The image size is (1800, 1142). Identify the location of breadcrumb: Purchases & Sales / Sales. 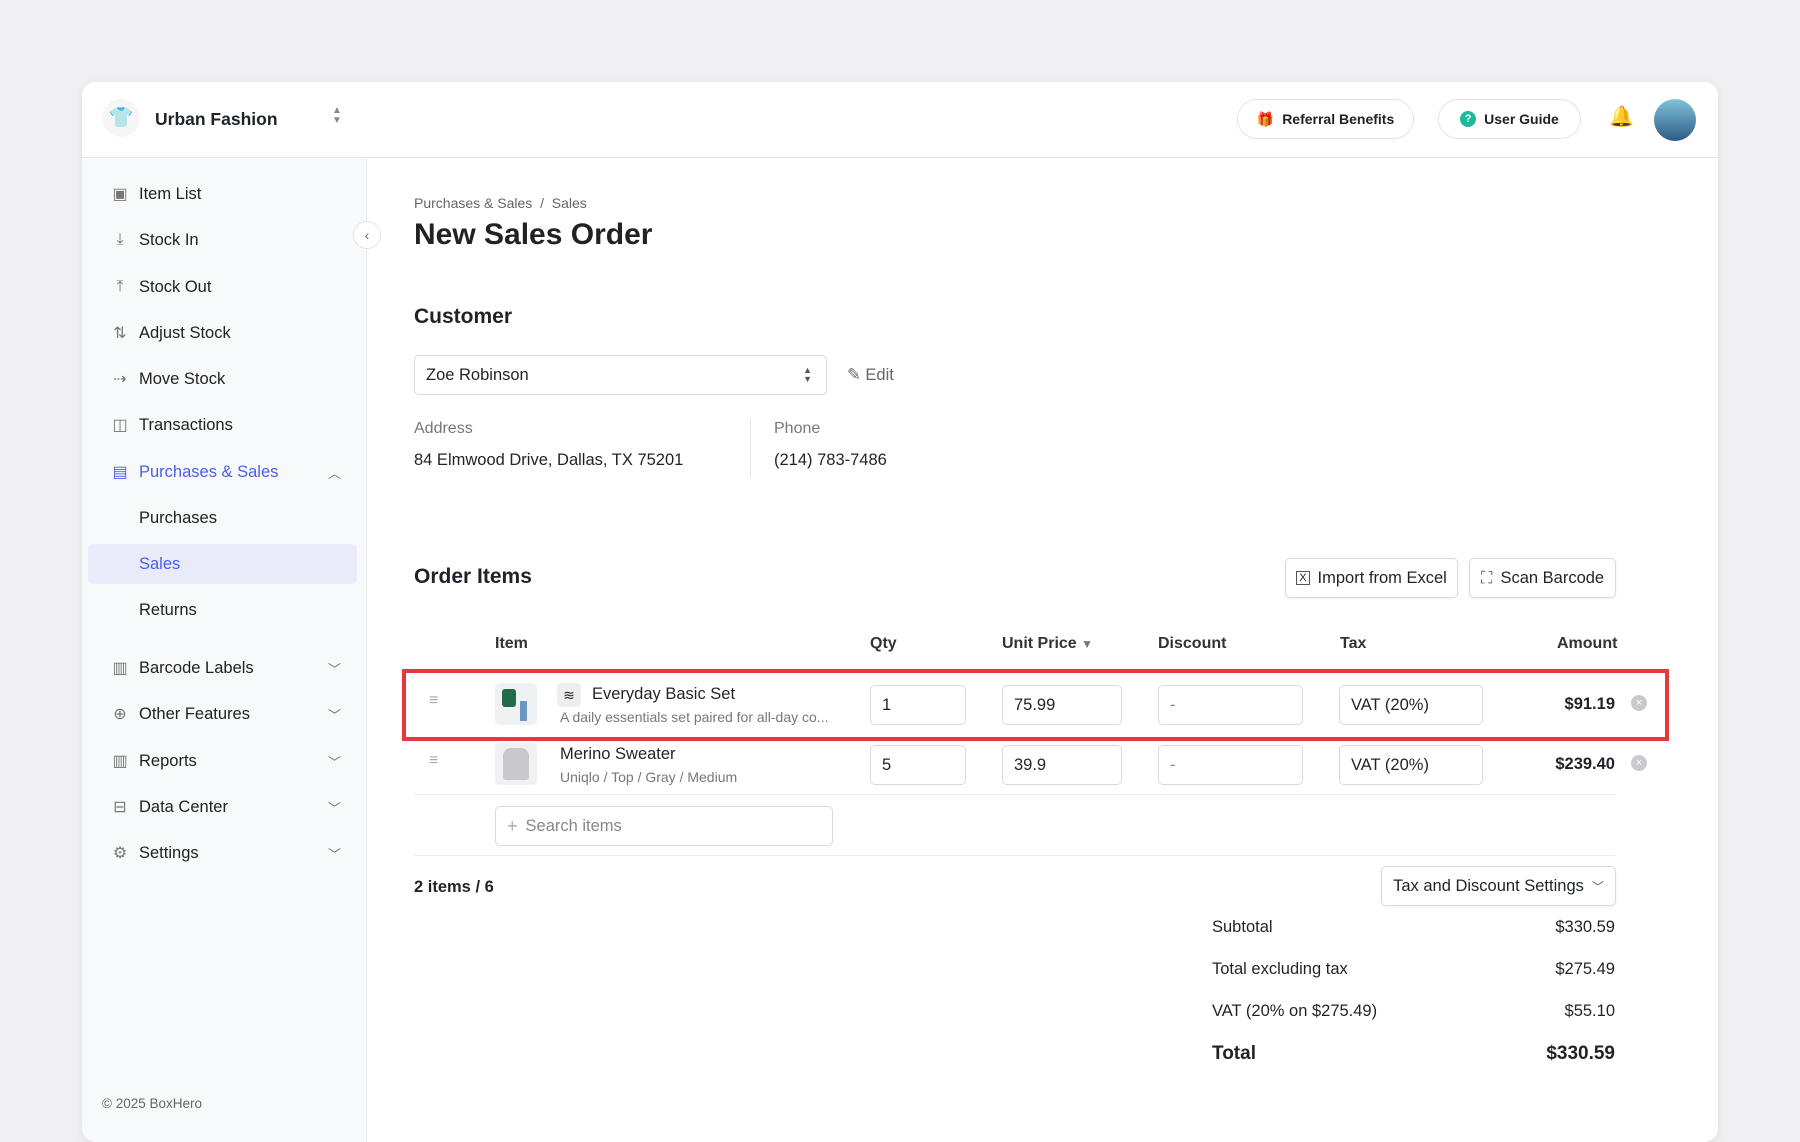
(500, 203).